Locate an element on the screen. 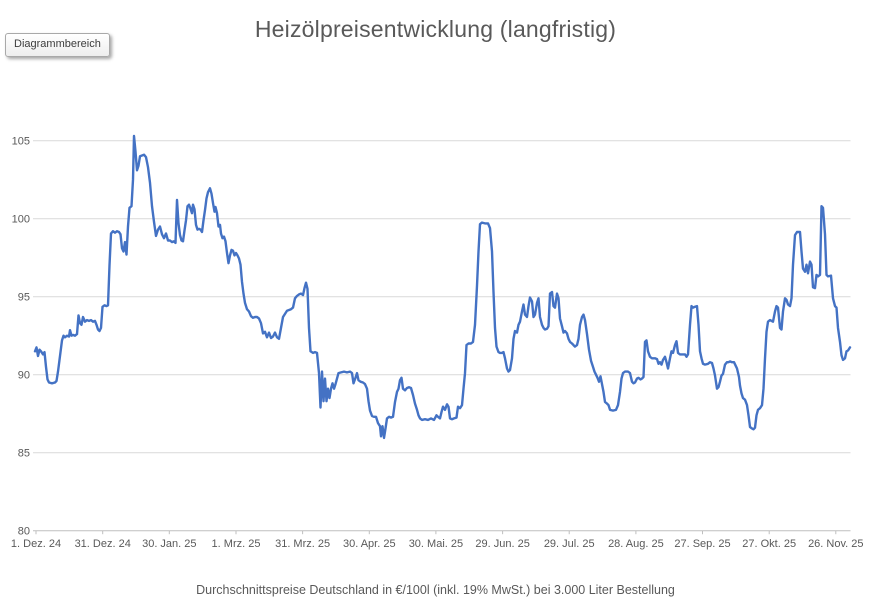 The image size is (871, 607). chart-area-tooltip: Diagrammbereich is located at coordinates (57, 45).